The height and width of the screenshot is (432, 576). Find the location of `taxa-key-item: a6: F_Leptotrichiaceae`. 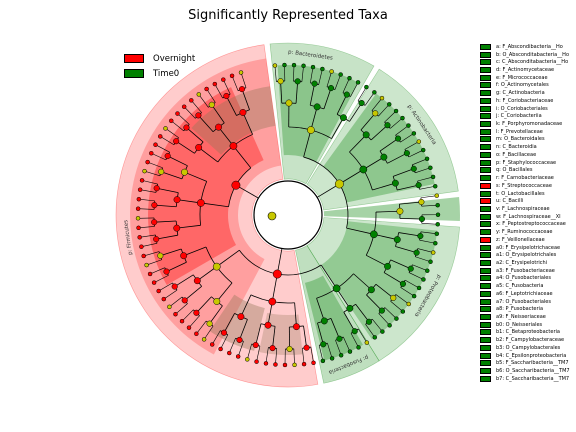

taxa-key-item: a6: F_Leptotrichiaceae is located at coordinates (528, 294).